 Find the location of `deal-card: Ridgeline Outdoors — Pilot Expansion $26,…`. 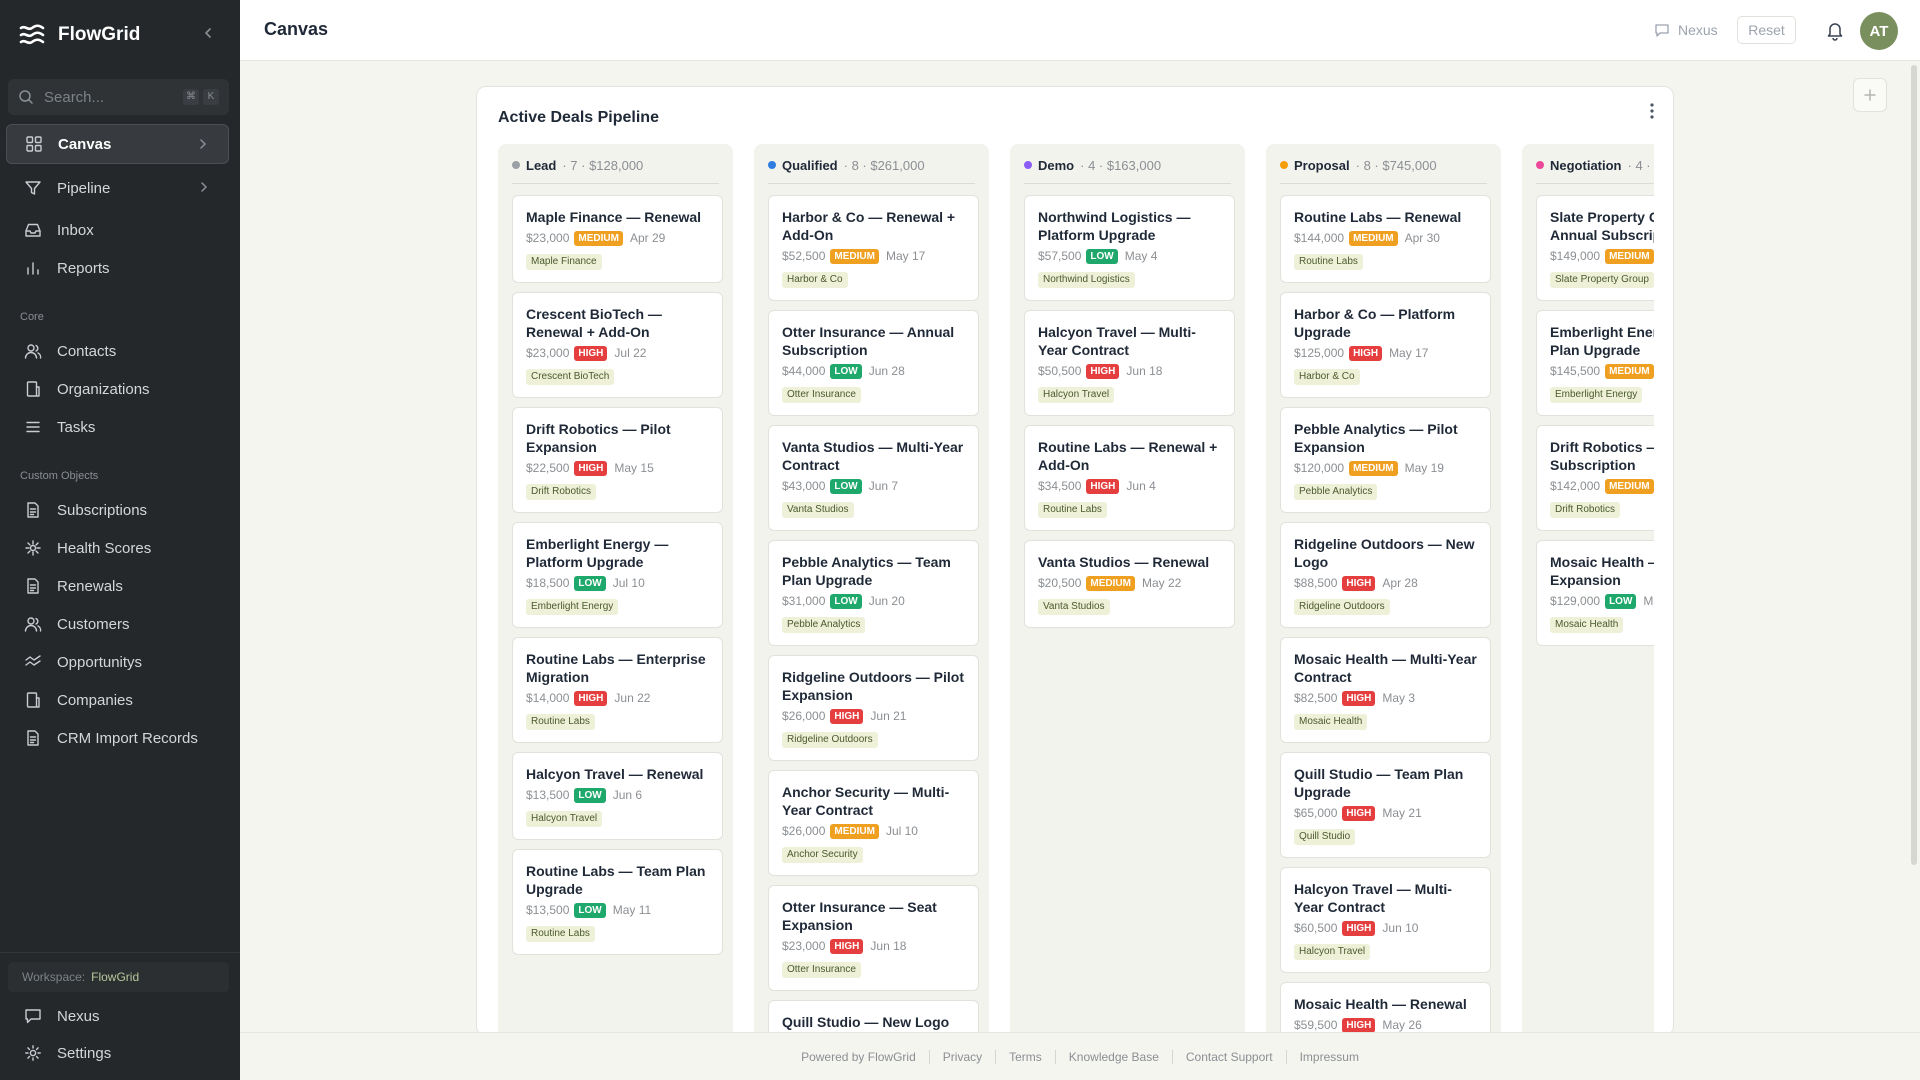

deal-card: Ridgeline Outdoors — Pilot Expansion $26,… is located at coordinates (873, 708).